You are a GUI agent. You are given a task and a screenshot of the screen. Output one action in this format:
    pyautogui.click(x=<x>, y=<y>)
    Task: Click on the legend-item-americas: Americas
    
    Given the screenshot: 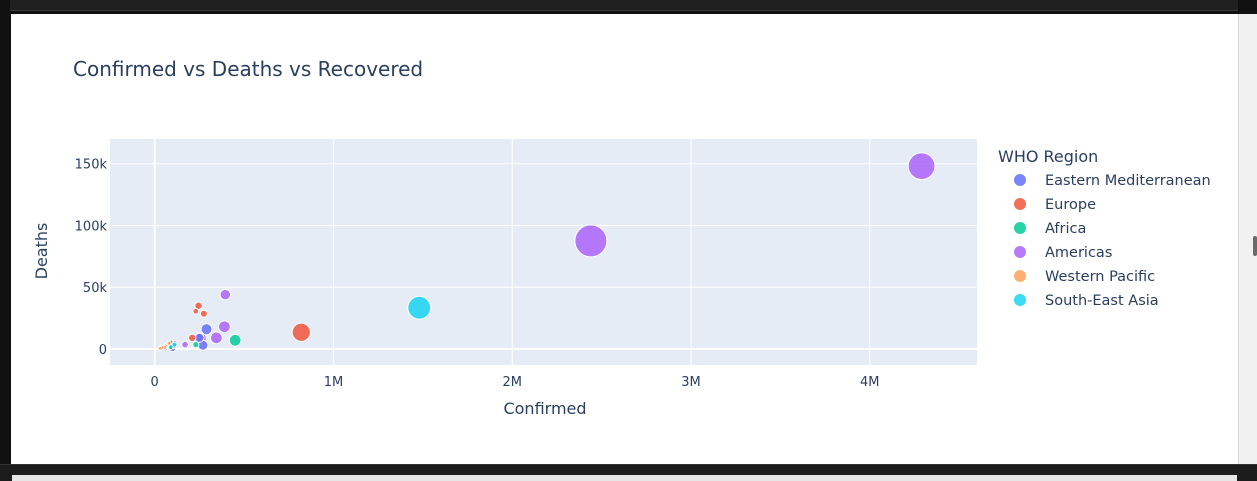 What is the action you would take?
    pyautogui.click(x=1063, y=253)
    